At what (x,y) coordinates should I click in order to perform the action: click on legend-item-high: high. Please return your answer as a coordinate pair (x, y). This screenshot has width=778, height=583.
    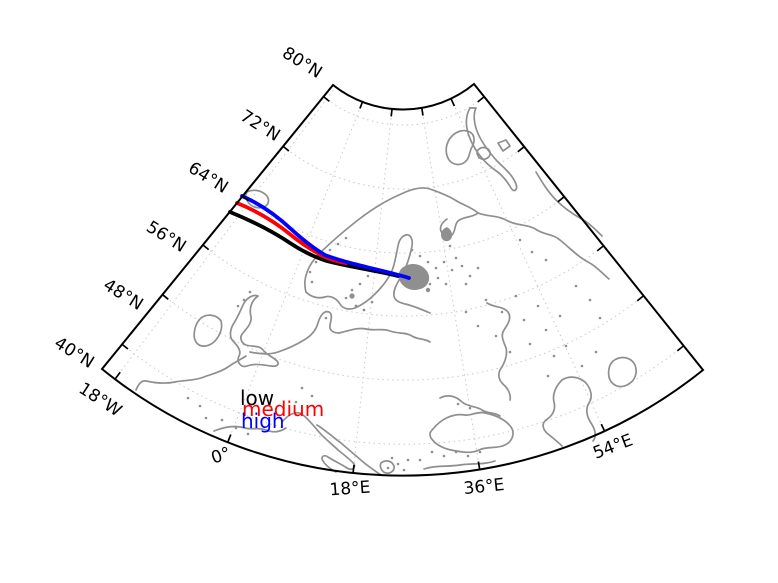
    Looking at the image, I should click on (263, 421).